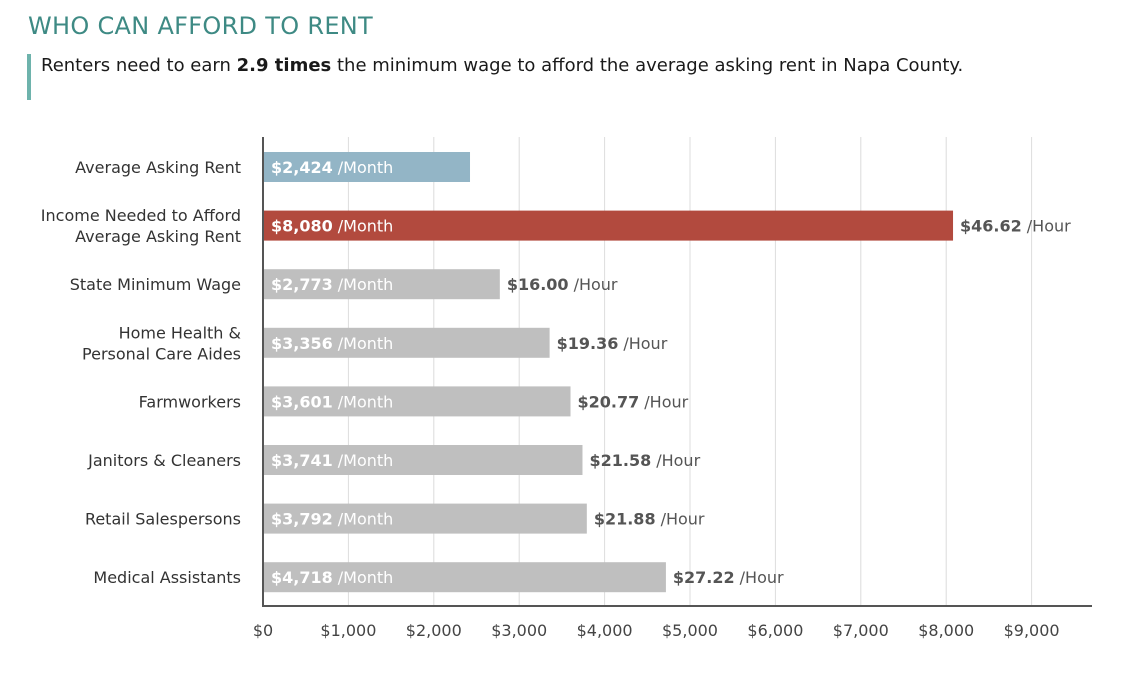 This screenshot has width=1130, height=682. I want to click on x-tick-label: $9,000, so click(1032, 630).